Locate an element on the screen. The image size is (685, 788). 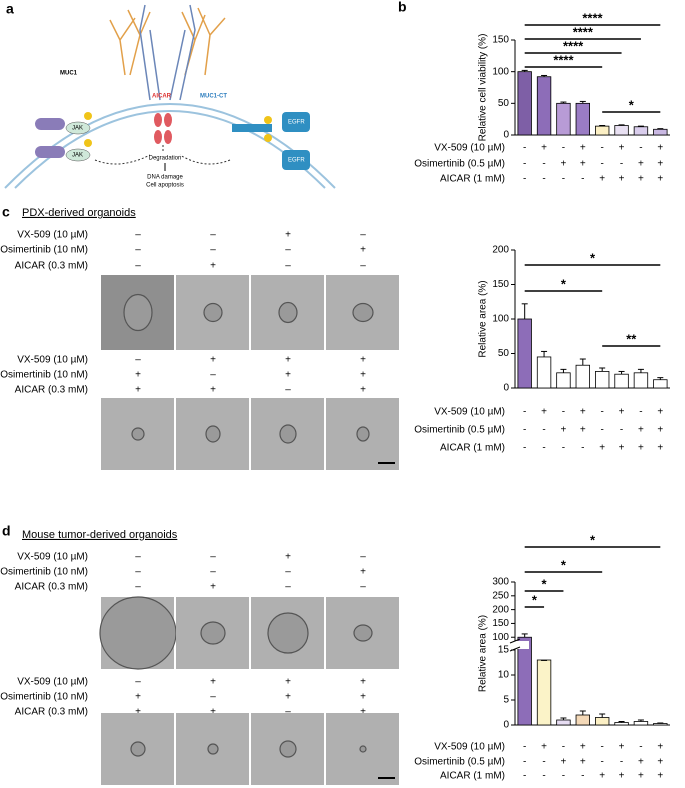
label: EGFR is located at coordinates (296, 123).